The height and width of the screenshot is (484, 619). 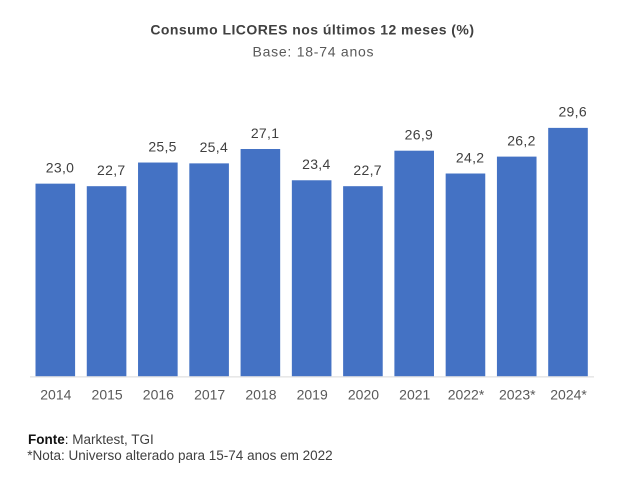 I want to click on svg-text: 2014, so click(x=55, y=394).